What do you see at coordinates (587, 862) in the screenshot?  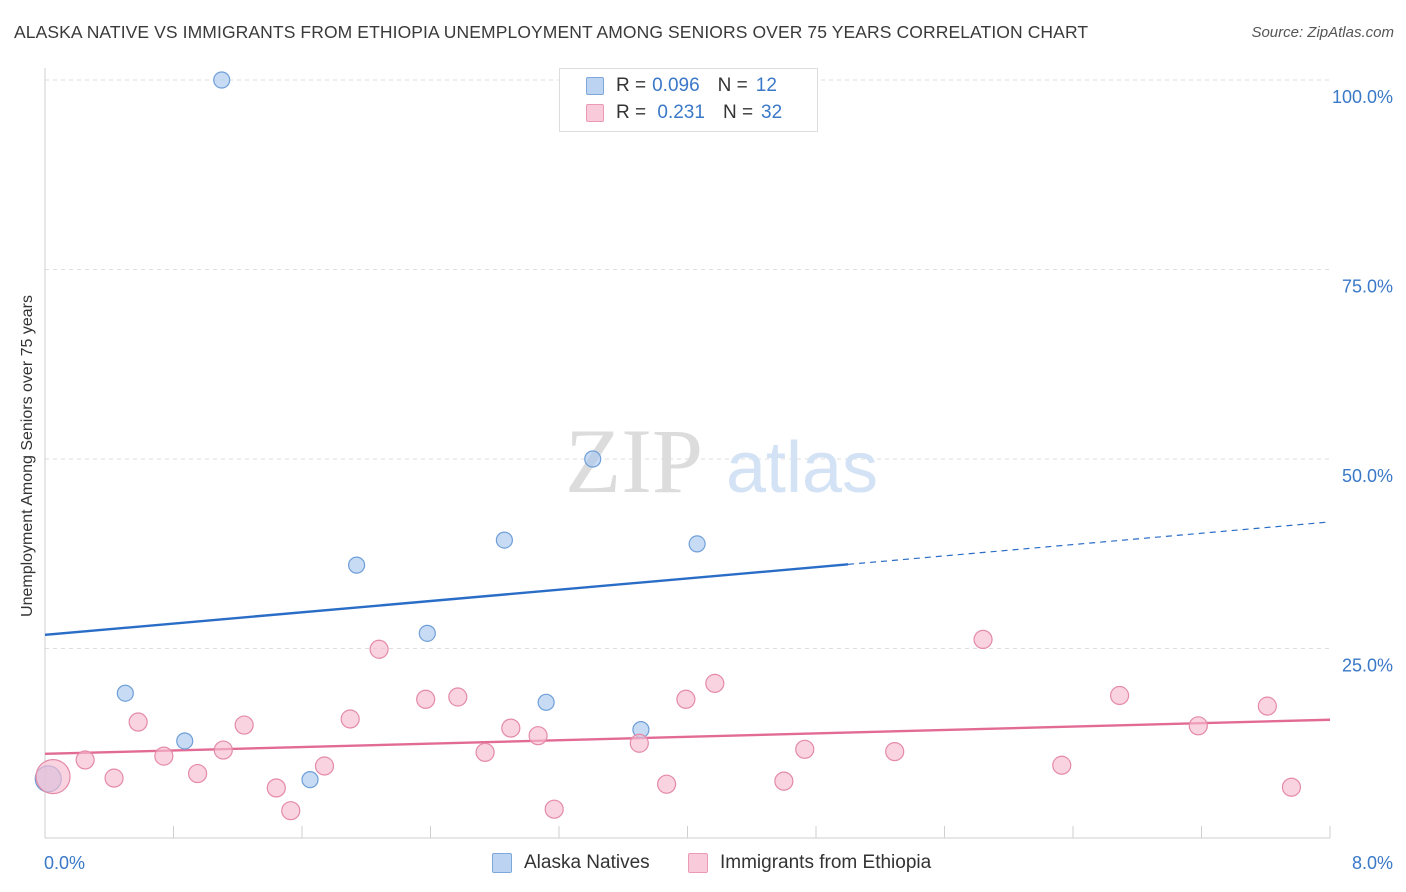 I see `legend-label-alaska: Alaska Natives` at bounding box center [587, 862].